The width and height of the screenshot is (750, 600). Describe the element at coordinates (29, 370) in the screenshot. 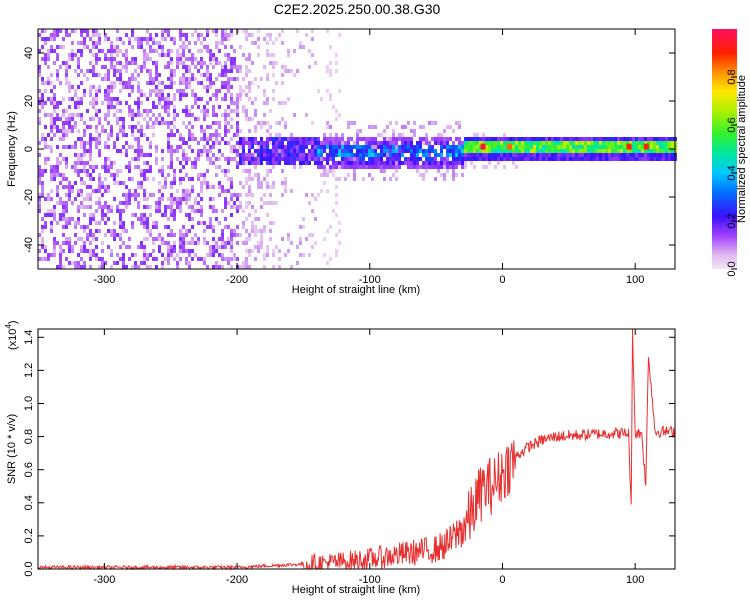

I see `snr-y-tick-label: 1.2` at that location.